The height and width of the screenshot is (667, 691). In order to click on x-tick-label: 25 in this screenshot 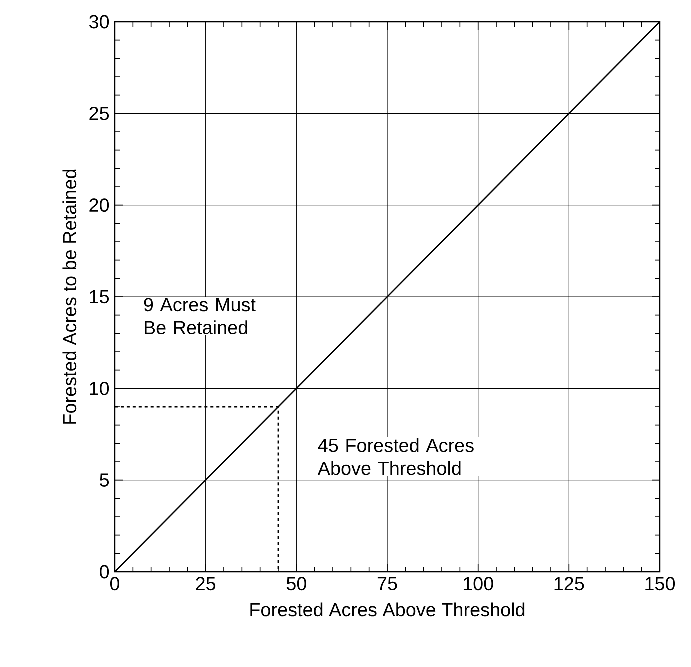, I will do `click(206, 584)`.